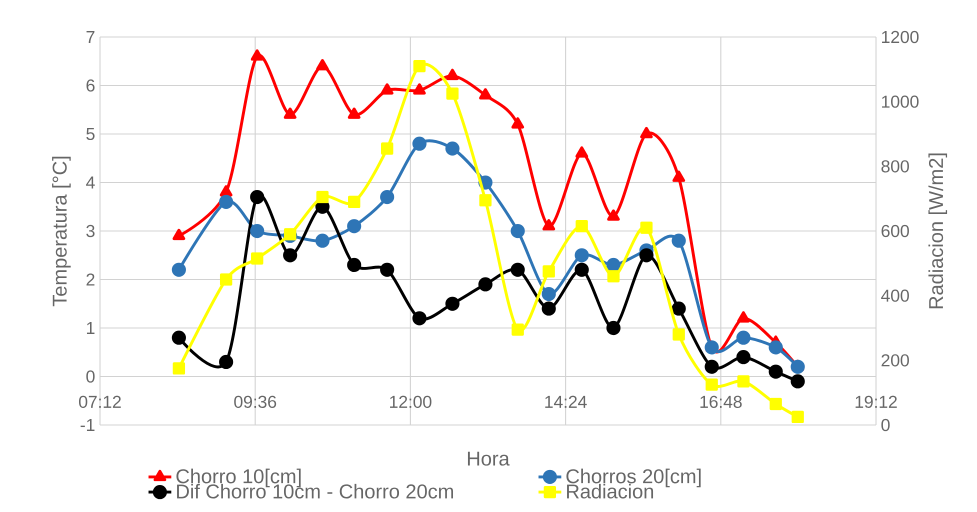 The image size is (977, 512). What do you see at coordinates (87, 425) in the screenshot?
I see `y-tick-label: -1` at bounding box center [87, 425].